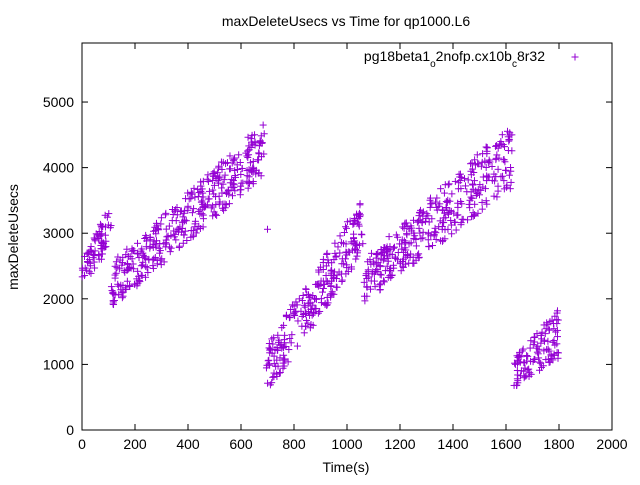  I want to click on x-tick-label: 1800, so click(558, 444).